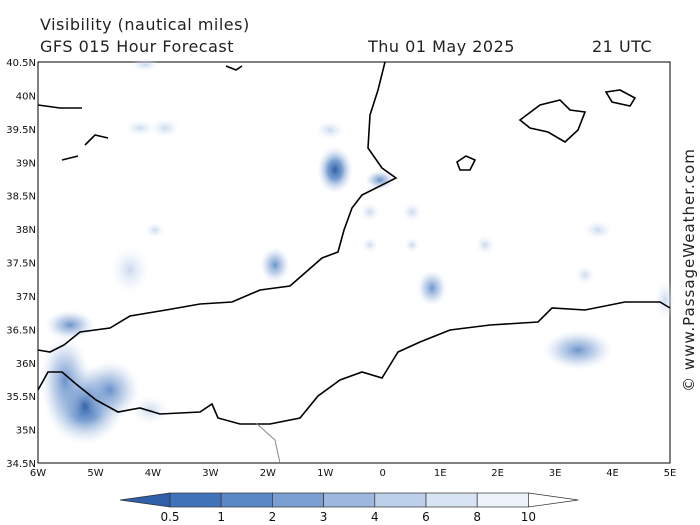 The image size is (700, 525). I want to click on lon-labels: 6W 5W 4W 3W 2W 1W 0 1E 2E 3E 4E 5E, so click(353, 473).